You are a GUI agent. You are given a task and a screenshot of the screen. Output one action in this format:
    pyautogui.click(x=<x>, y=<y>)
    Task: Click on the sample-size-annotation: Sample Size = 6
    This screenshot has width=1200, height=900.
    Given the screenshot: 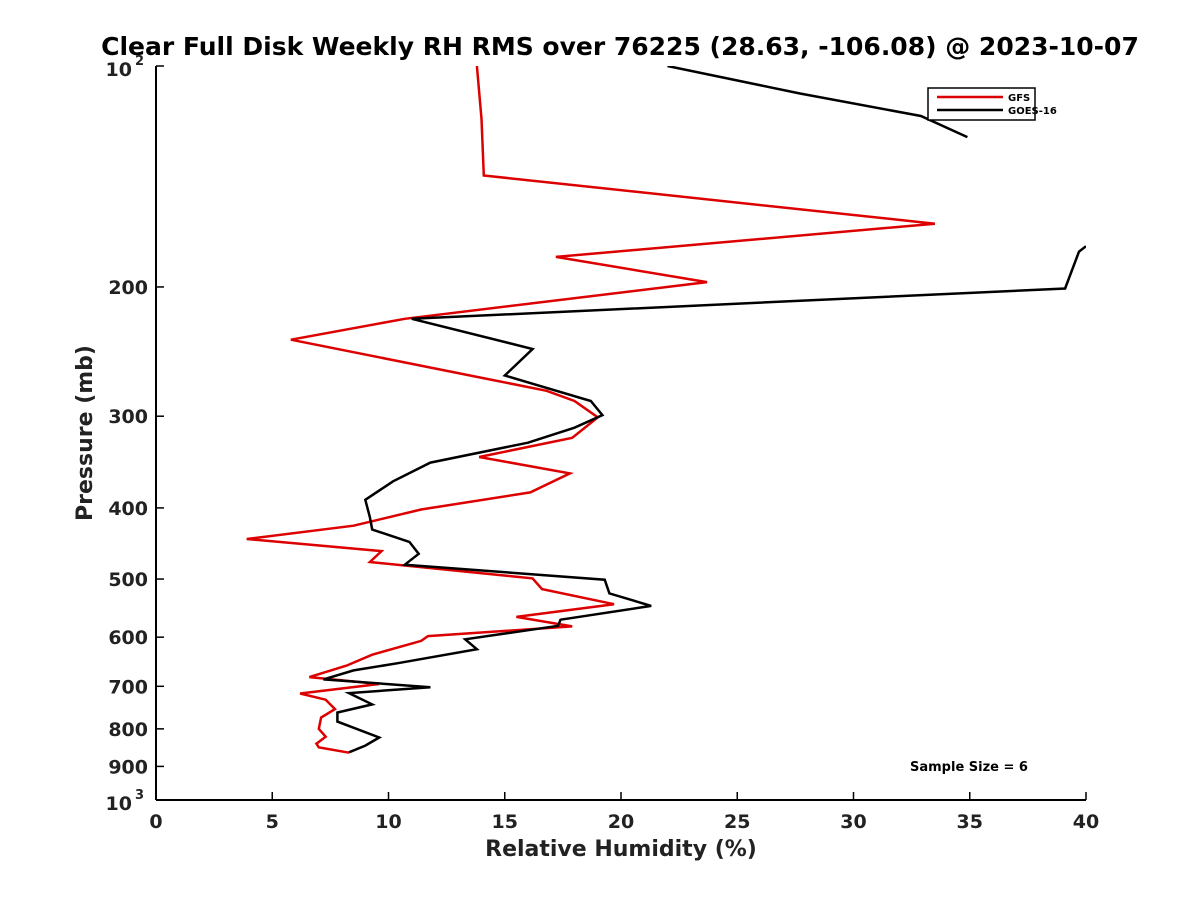 What is the action you would take?
    pyautogui.click(x=969, y=767)
    